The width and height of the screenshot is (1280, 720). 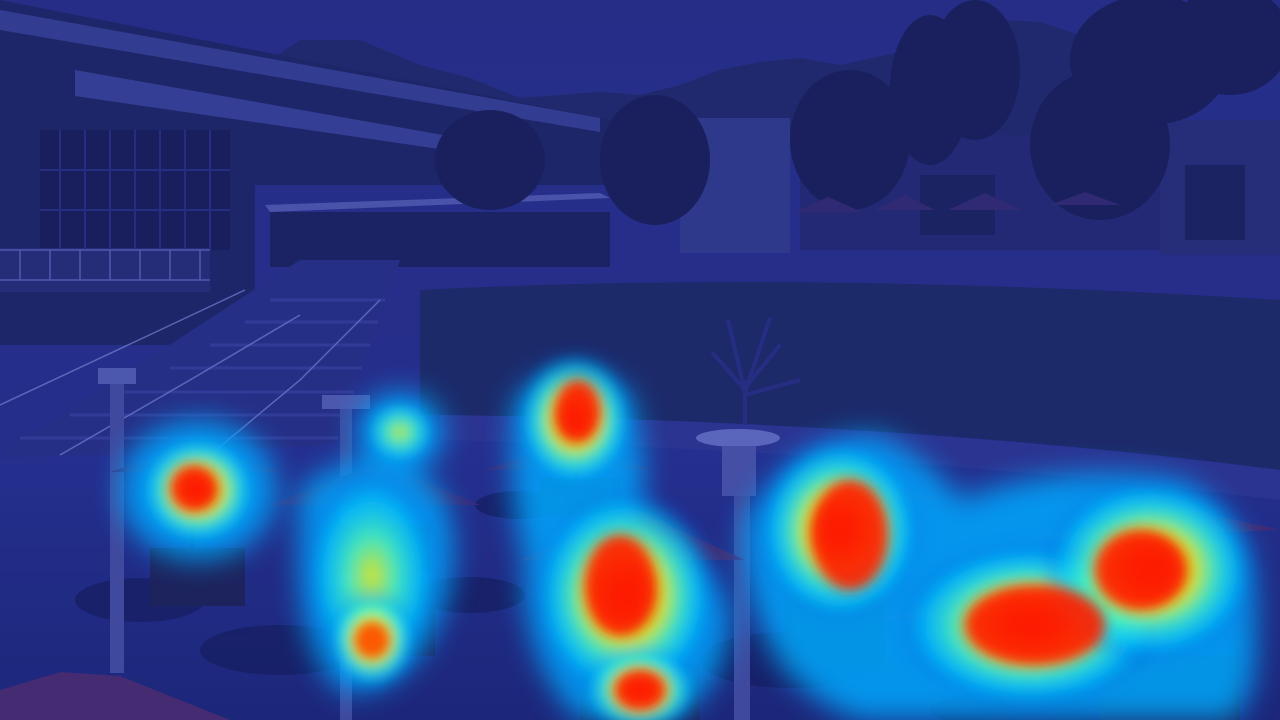 What do you see at coordinates (105, 265) in the screenshot?
I see `balcony-railing` at bounding box center [105, 265].